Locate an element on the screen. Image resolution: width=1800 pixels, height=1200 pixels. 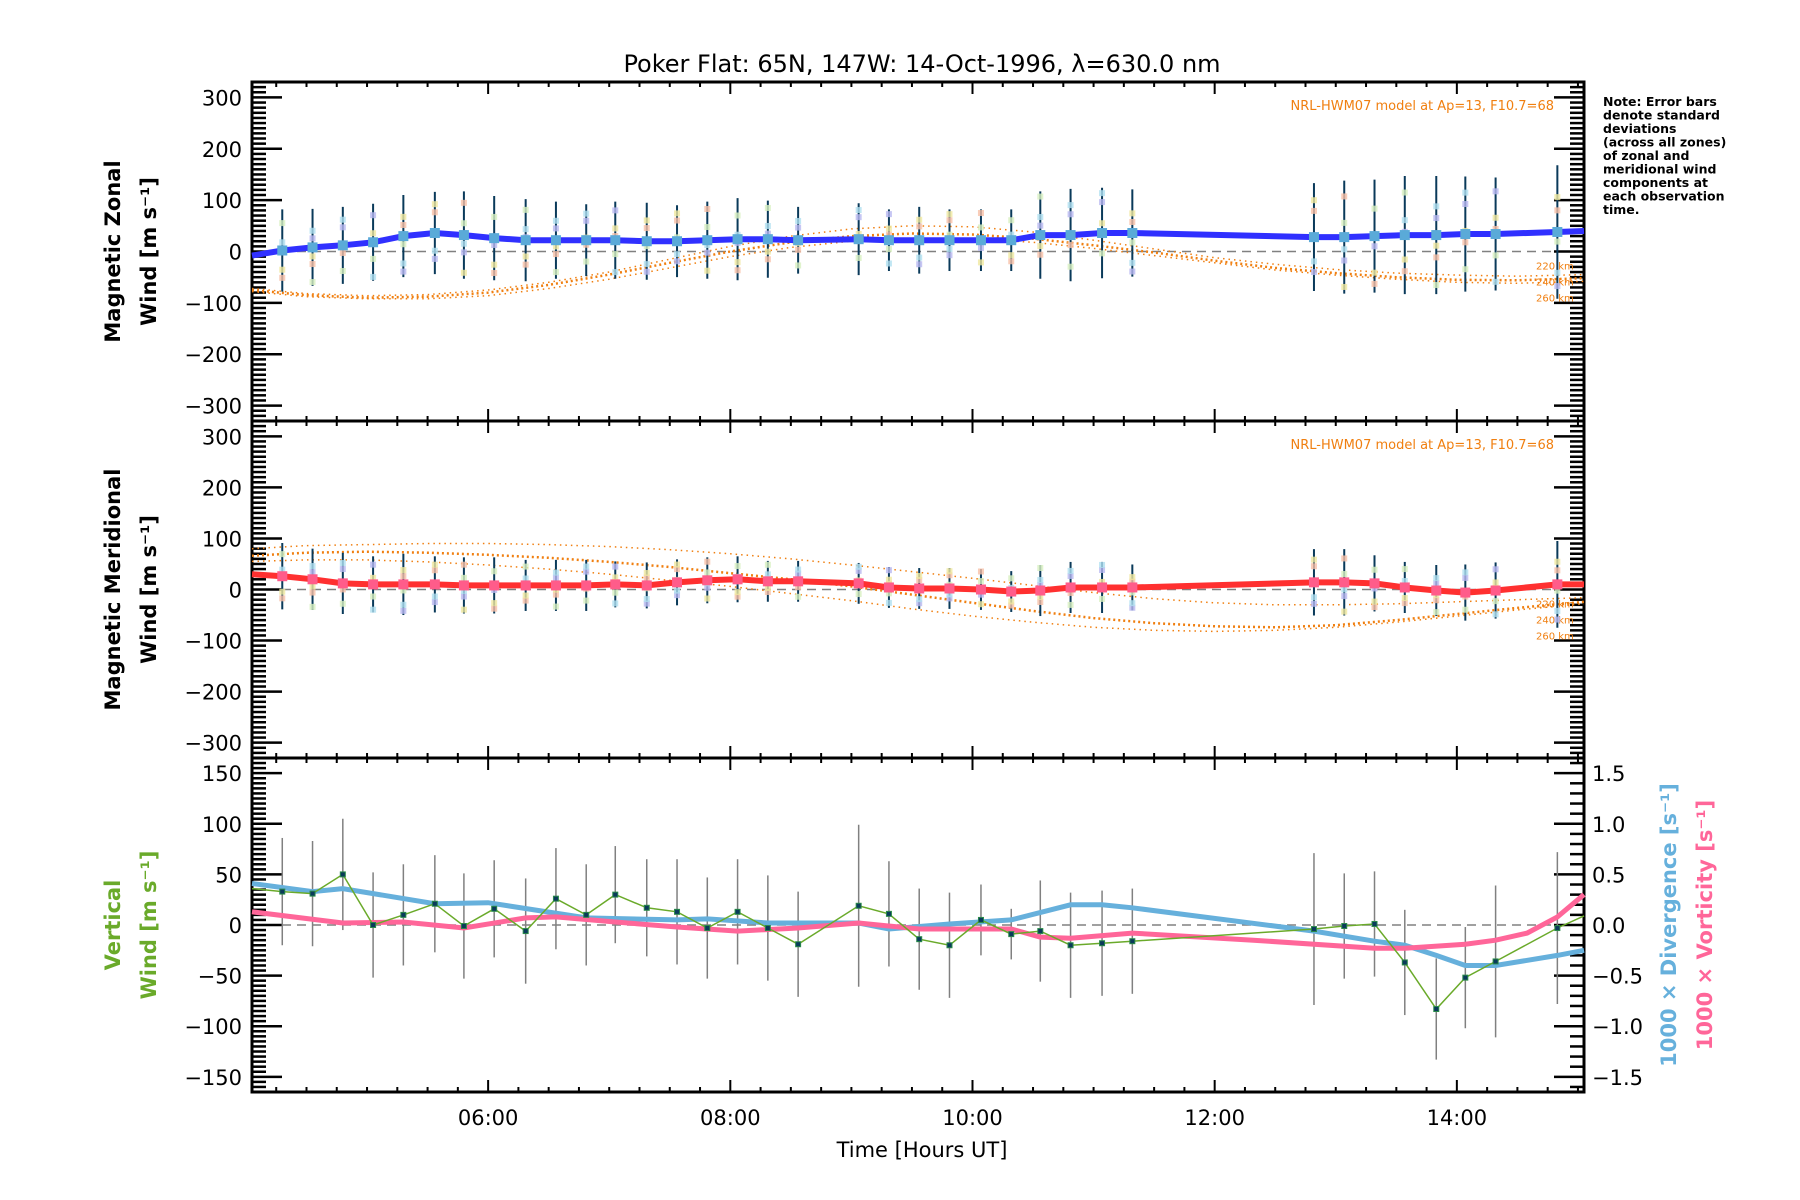
note-line: deviations is located at coordinates (1639, 128).